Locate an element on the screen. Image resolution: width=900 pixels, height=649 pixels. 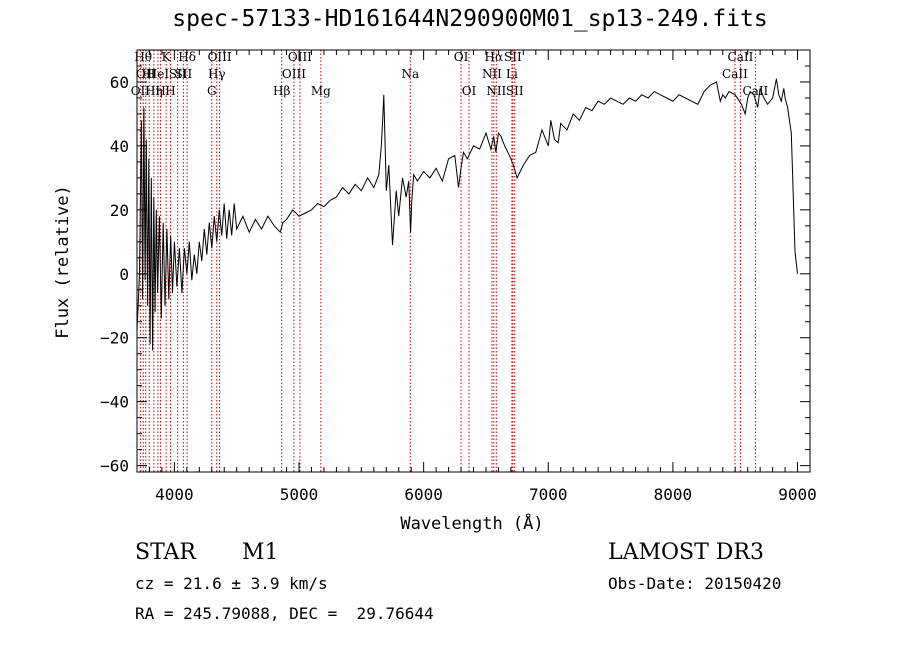
line-label-19: Na is located at coordinates (410, 74).